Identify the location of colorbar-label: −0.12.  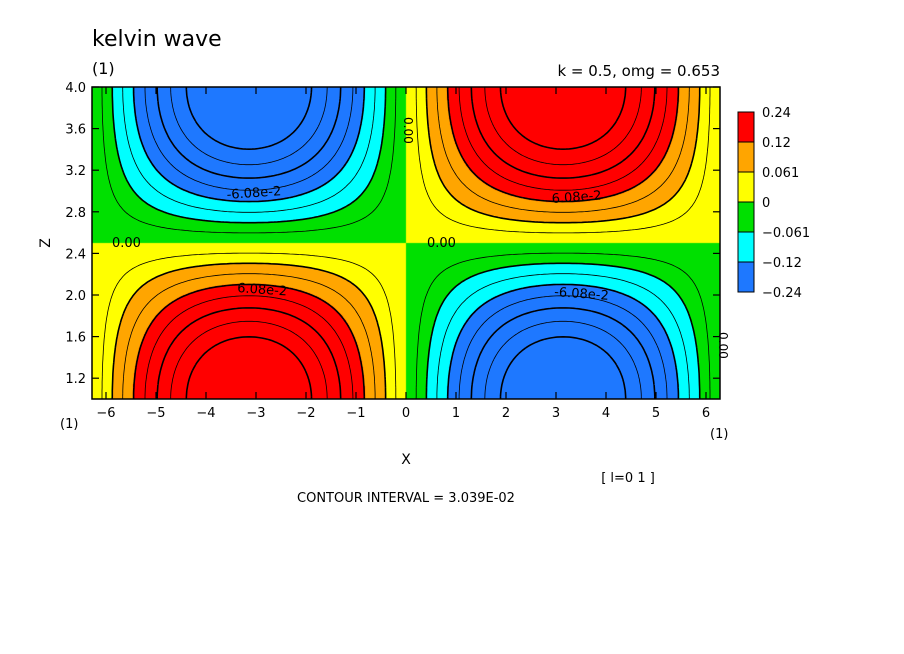
(782, 263).